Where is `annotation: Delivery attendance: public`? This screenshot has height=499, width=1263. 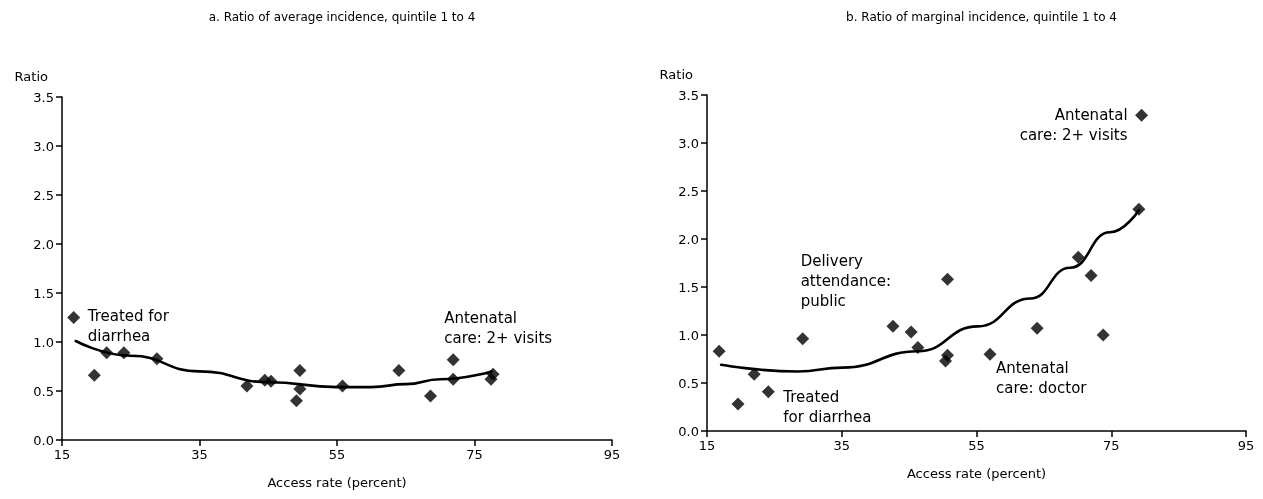
annotation: Delivery attendance: public is located at coordinates (846, 280).